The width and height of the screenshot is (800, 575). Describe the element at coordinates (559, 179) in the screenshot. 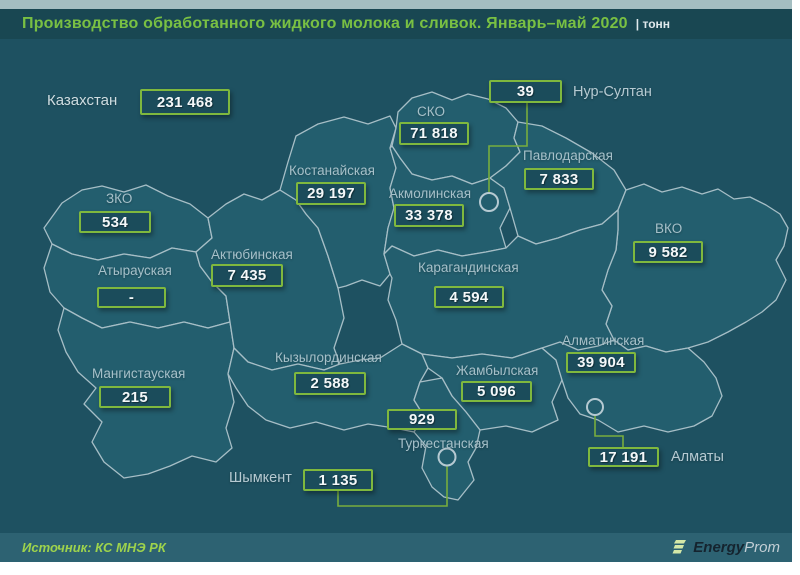

I see `value-box-pavlodar: 7 833` at that location.